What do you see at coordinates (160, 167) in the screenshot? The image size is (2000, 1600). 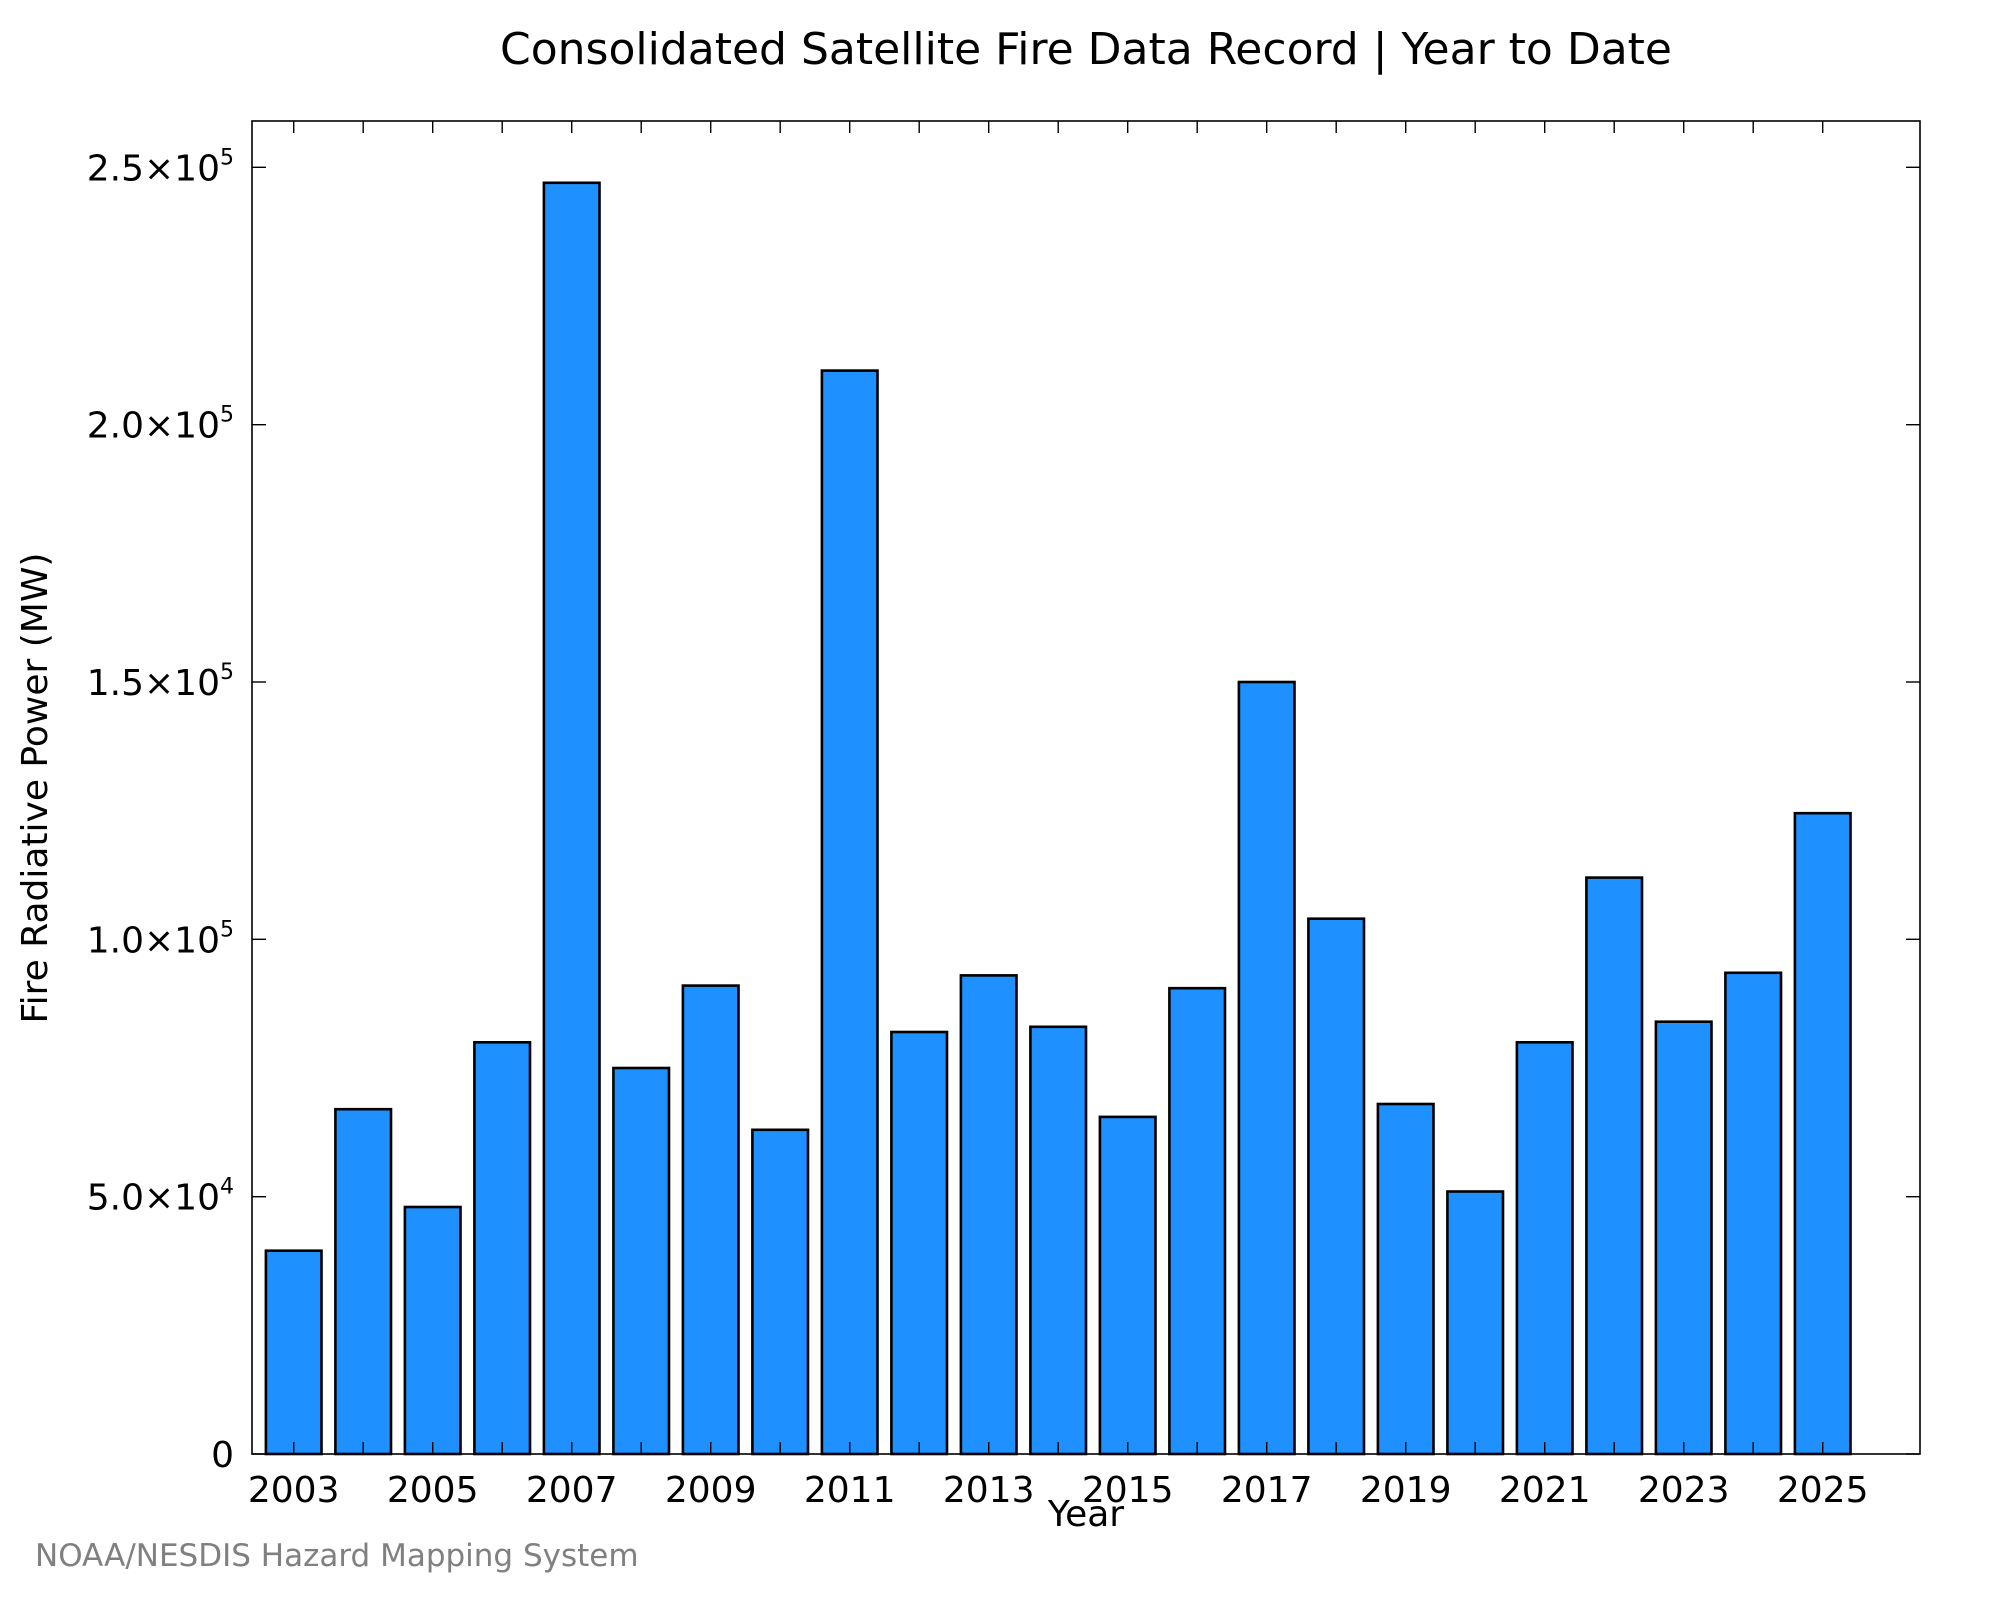 I see `y-tick-label: 2.5×10⁵` at bounding box center [160, 167].